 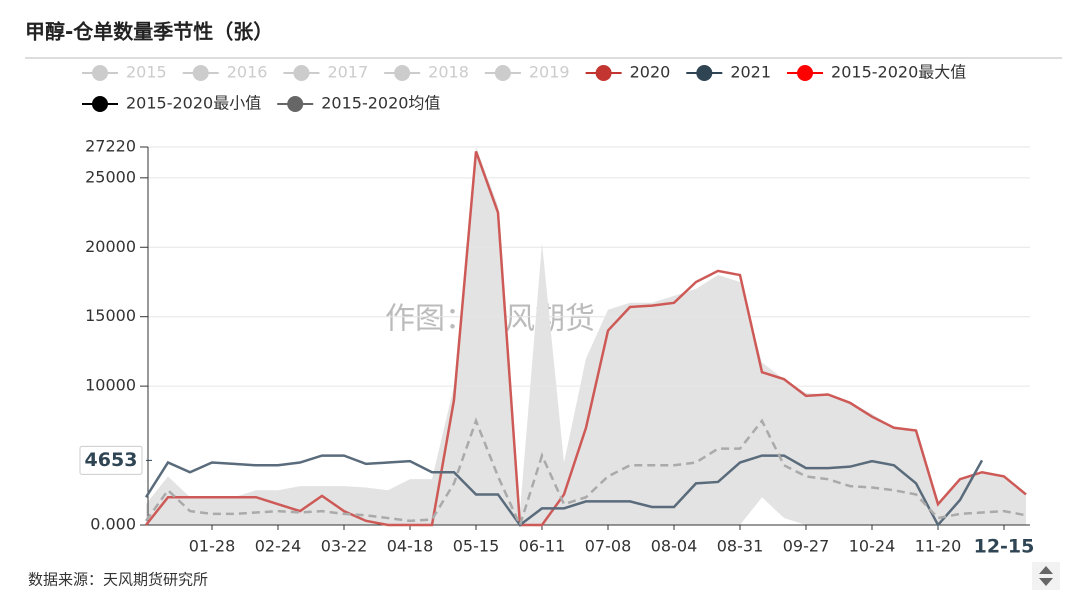 What do you see at coordinates (564, 491) in the screenshot?
I see `series-line` at bounding box center [564, 491].